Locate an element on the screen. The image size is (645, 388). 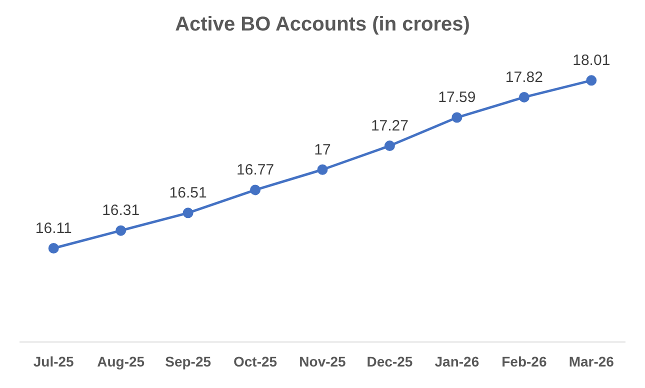
data-label: 17.27 is located at coordinates (389, 125).